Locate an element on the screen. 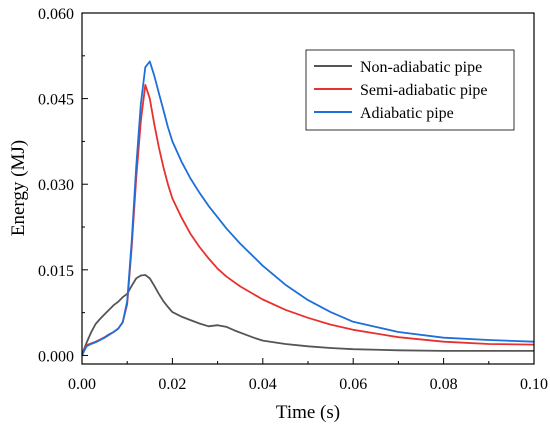 Image resolution: width=550 pixels, height=435 pixels. y-axis-label: Energy (MJ) is located at coordinates (18, 188).